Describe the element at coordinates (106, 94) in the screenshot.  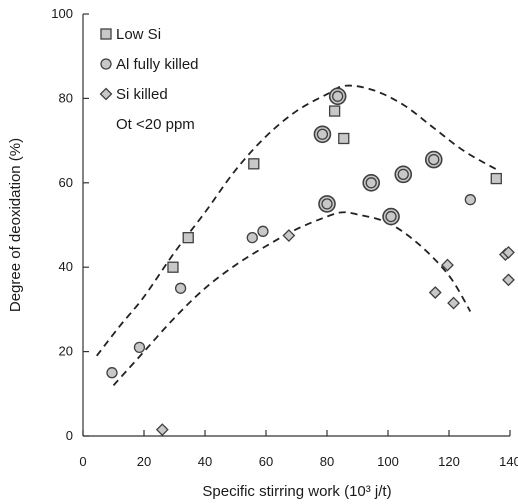
I see `legend-diamond-marker` at that location.